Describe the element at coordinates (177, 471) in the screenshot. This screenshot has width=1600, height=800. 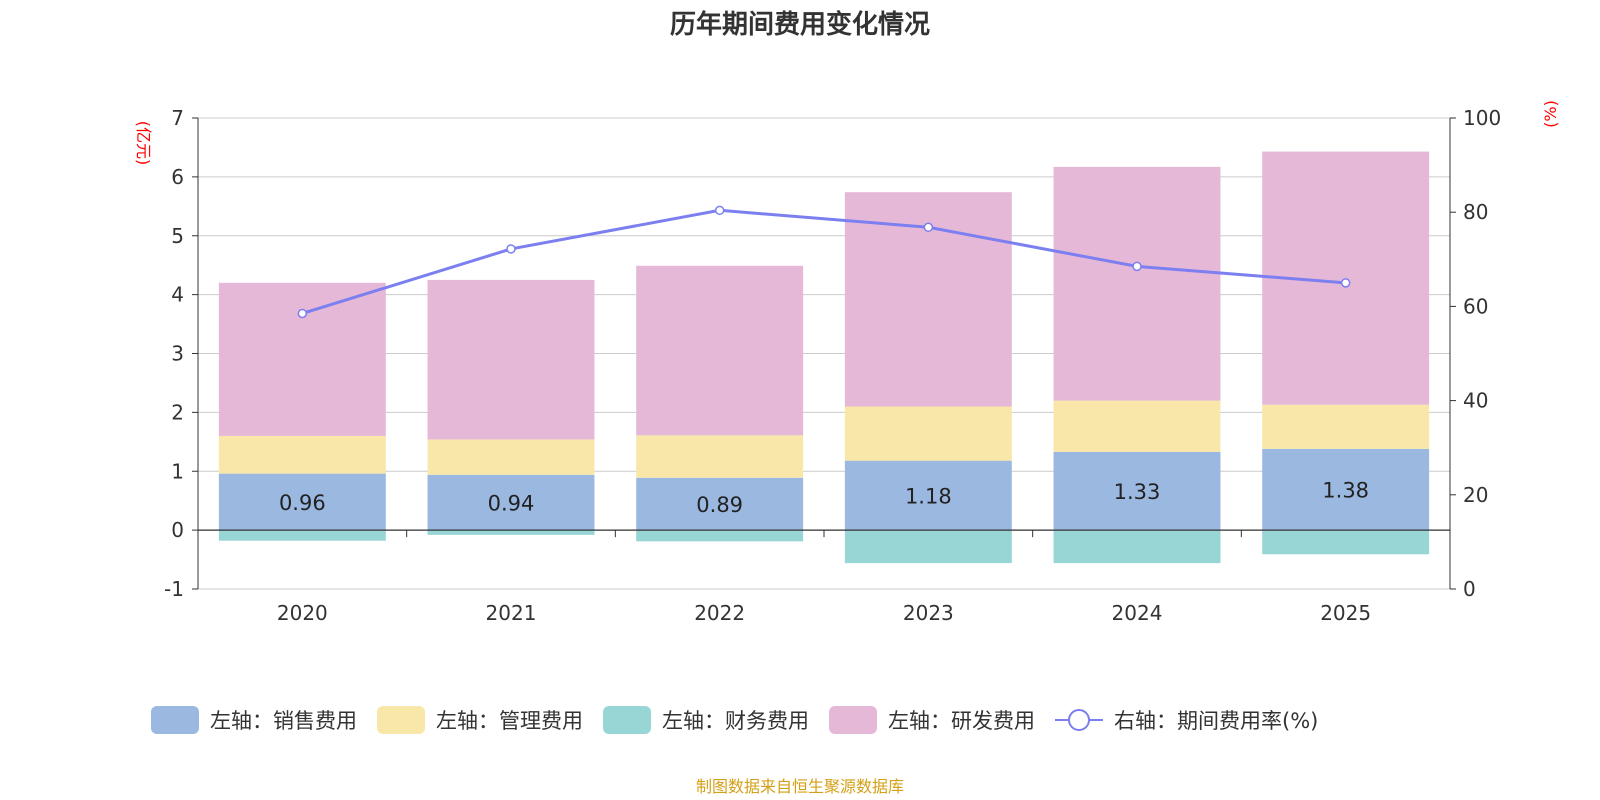
I see `left-axis-tick-label: 1` at that location.